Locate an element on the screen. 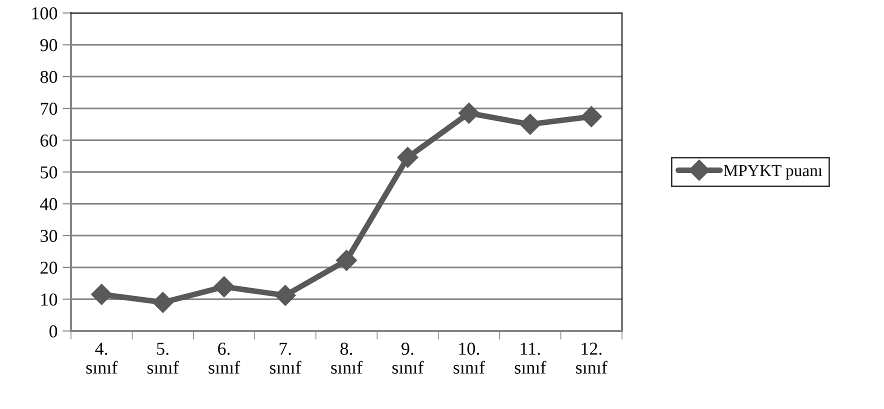  x-tick-label: 11. sınıf is located at coordinates (530, 358).